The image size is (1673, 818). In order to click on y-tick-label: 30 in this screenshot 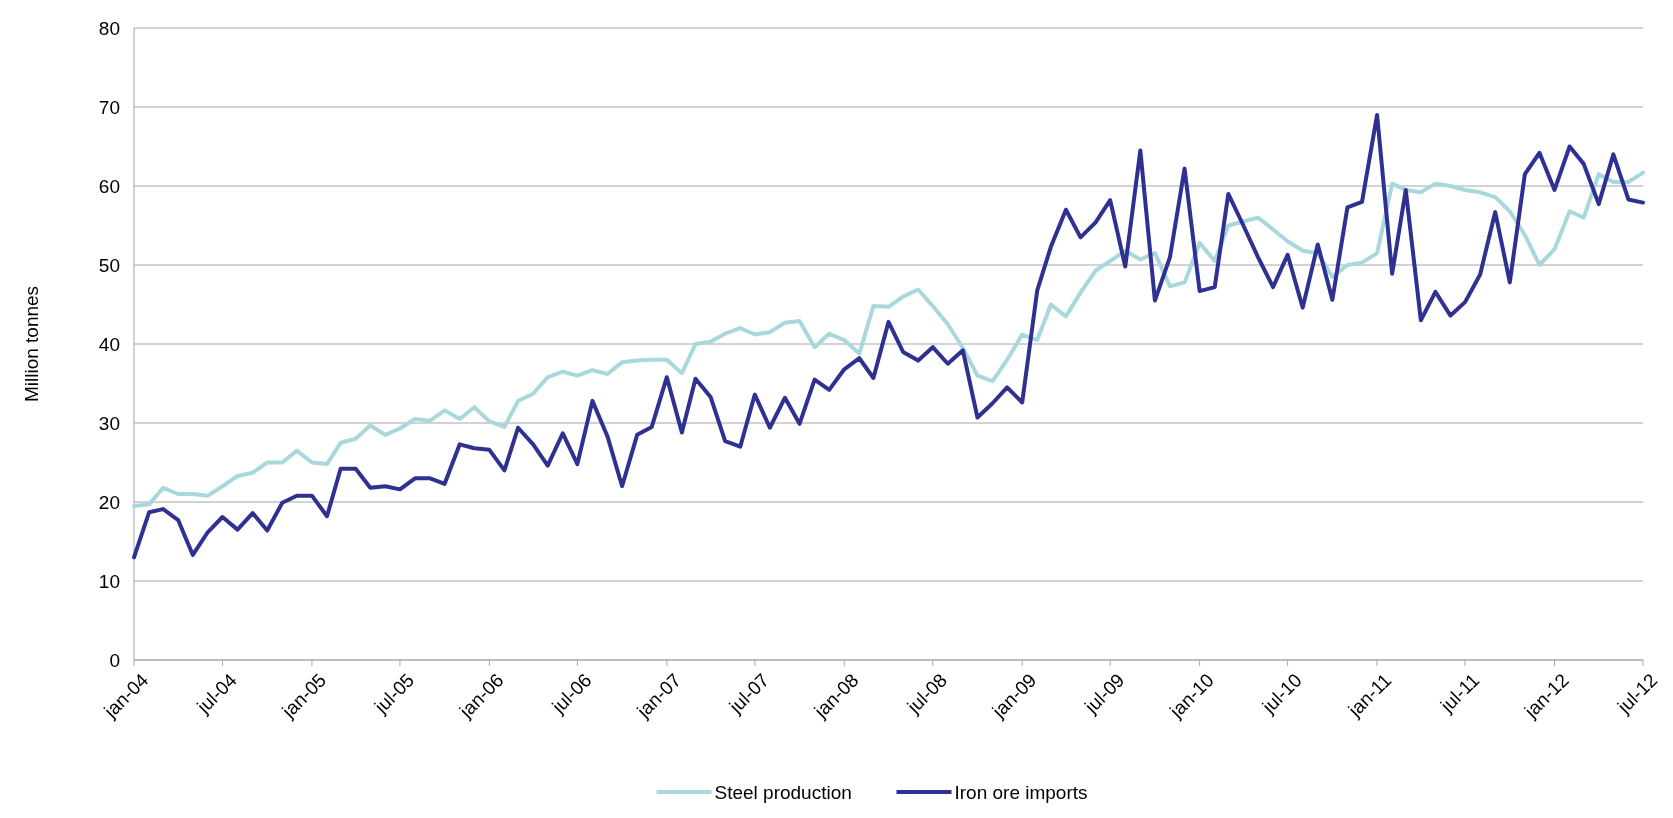, I will do `click(109, 423)`.